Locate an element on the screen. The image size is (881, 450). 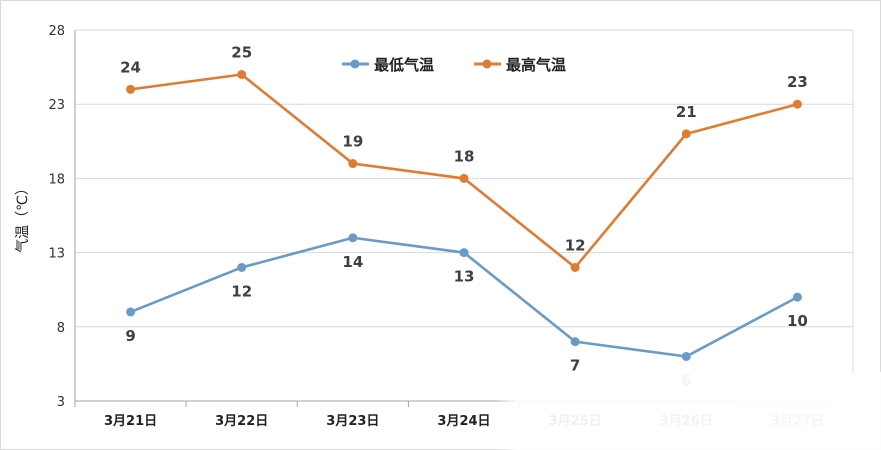
x-tick-label: 3月23日 is located at coordinates (352, 421).